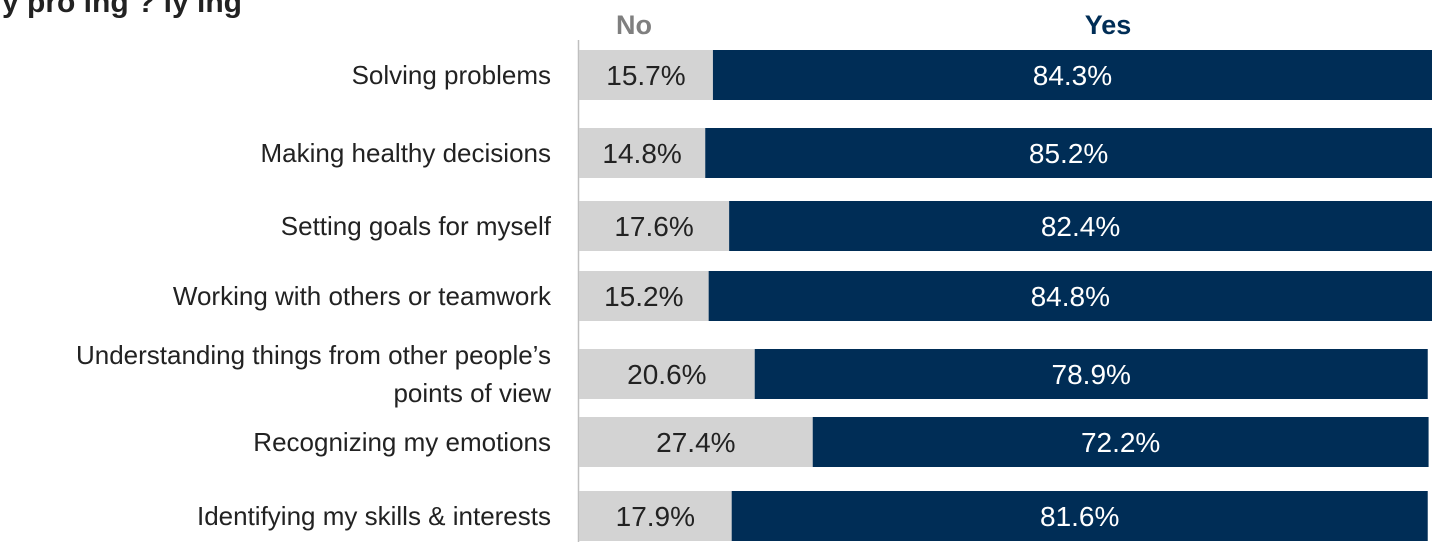  I want to click on data-label-no-making-healthy-decisions: 14.8%, so click(641, 153).